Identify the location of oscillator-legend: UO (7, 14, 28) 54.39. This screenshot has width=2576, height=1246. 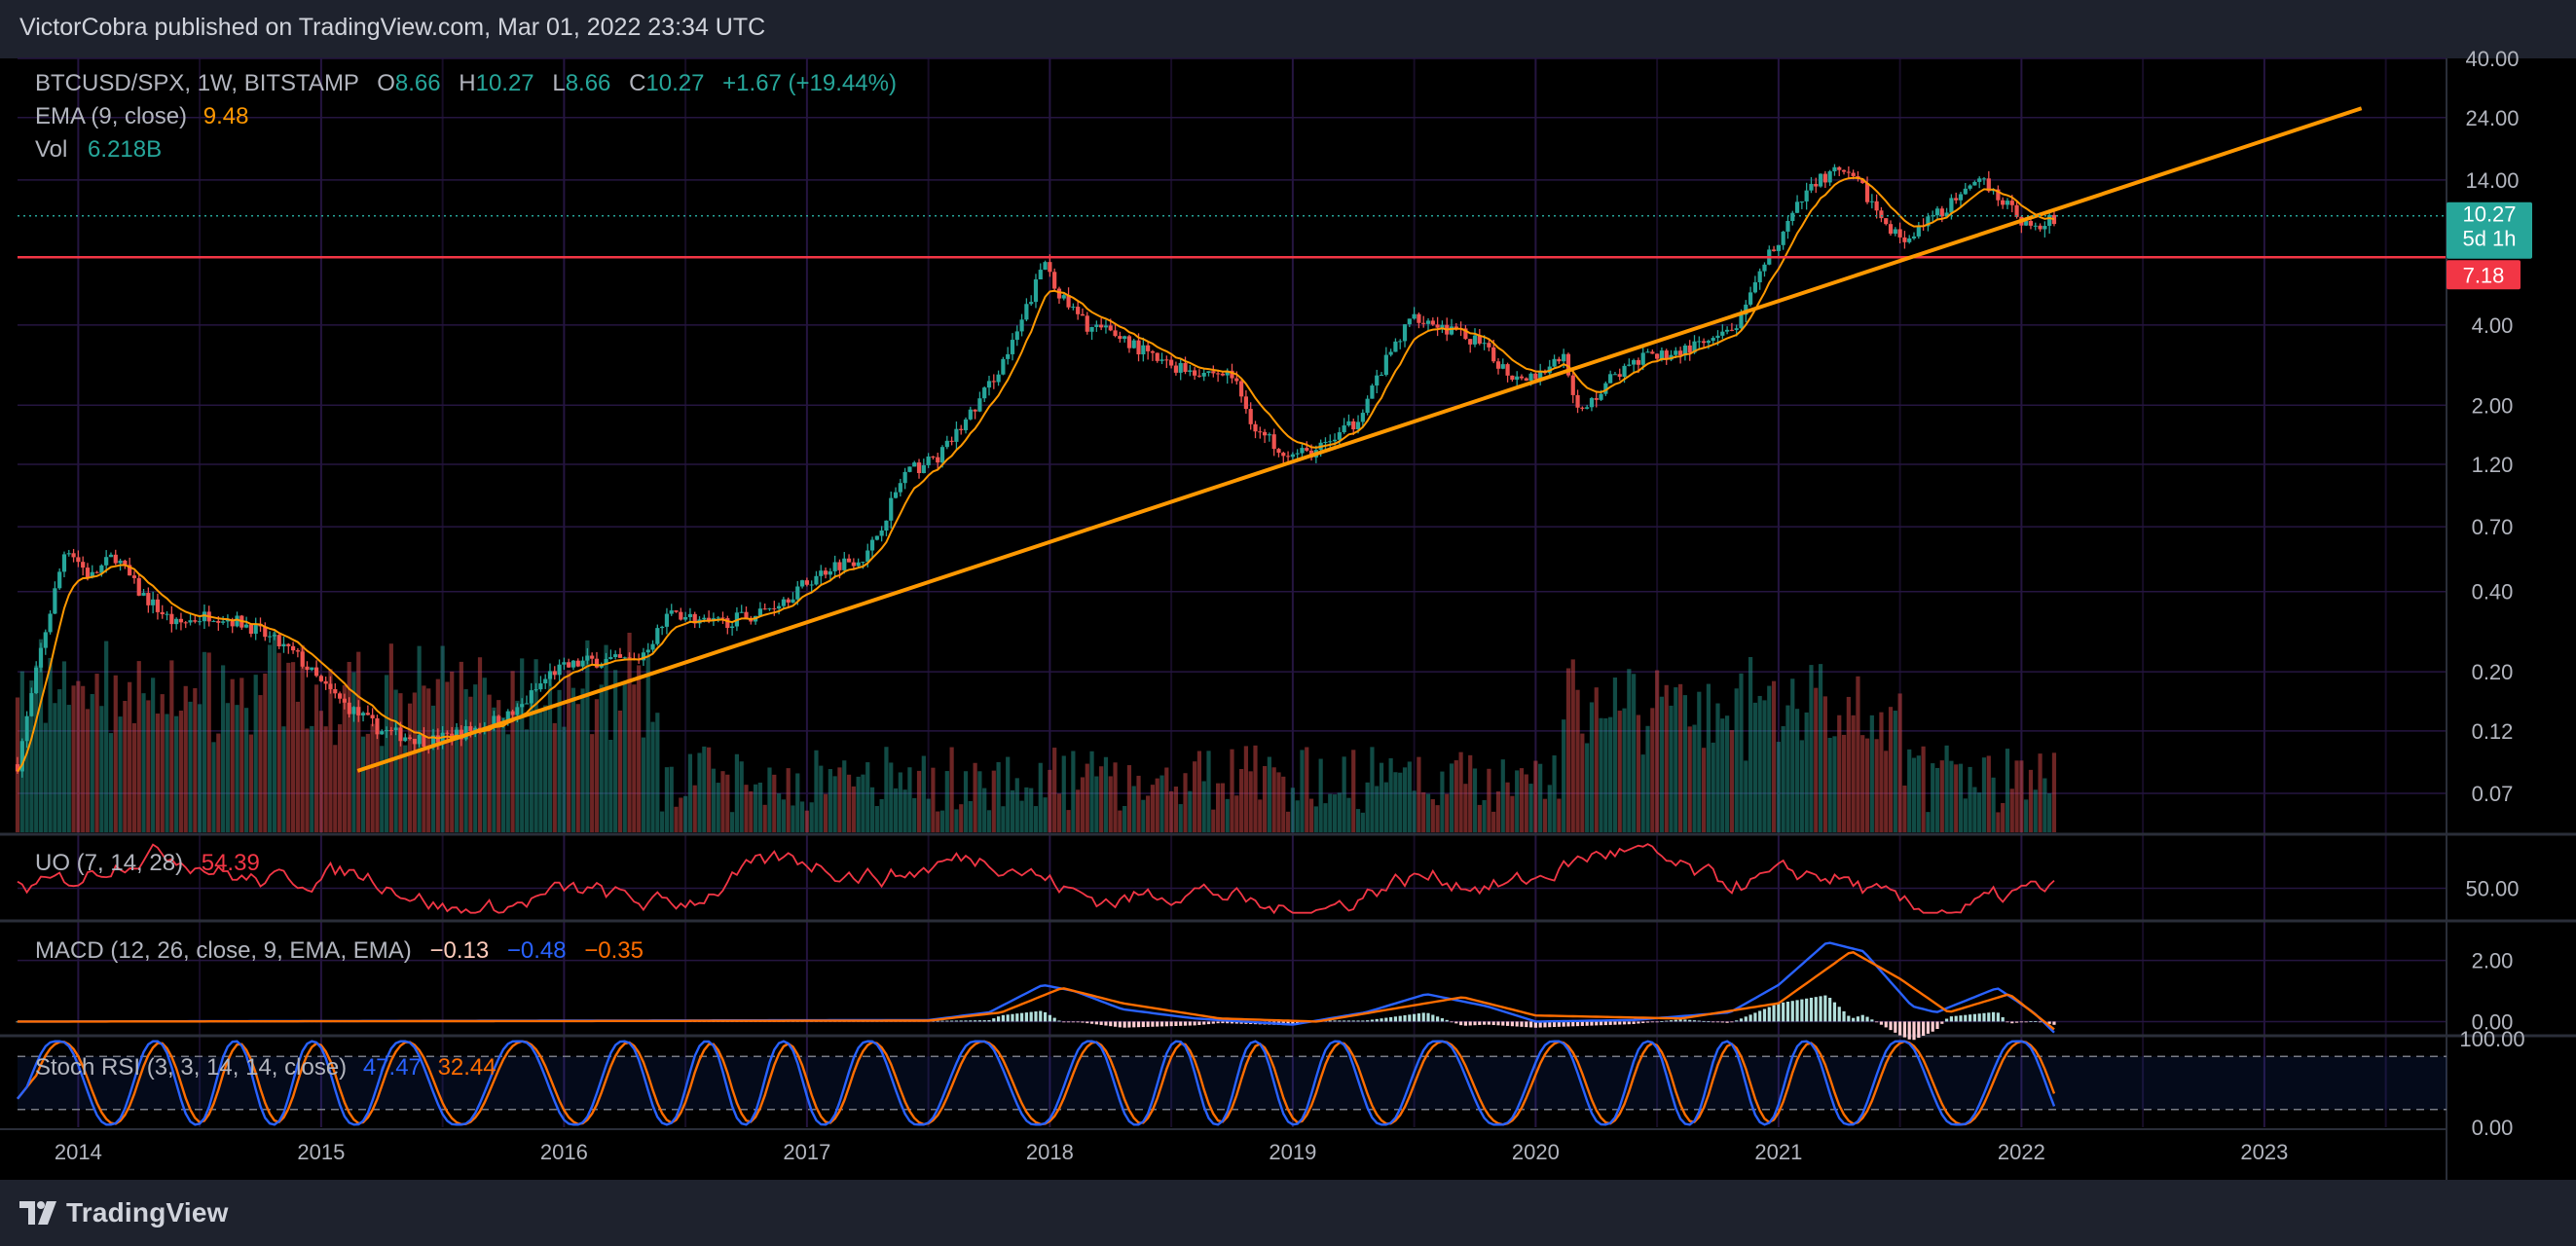
(147, 863).